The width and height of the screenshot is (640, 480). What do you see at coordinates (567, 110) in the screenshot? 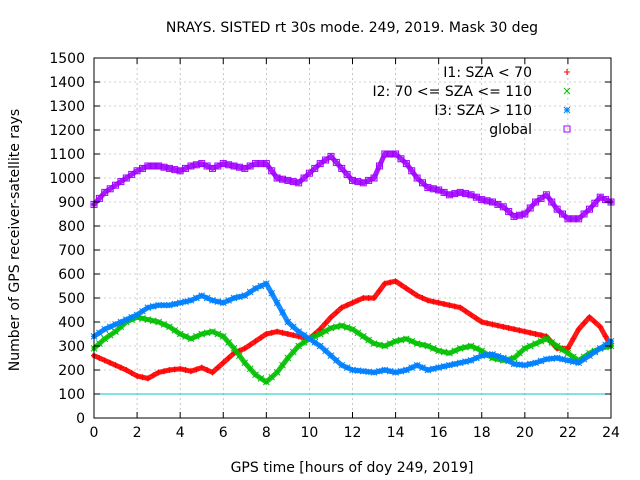
I see `legend-marker-i3` at bounding box center [567, 110].